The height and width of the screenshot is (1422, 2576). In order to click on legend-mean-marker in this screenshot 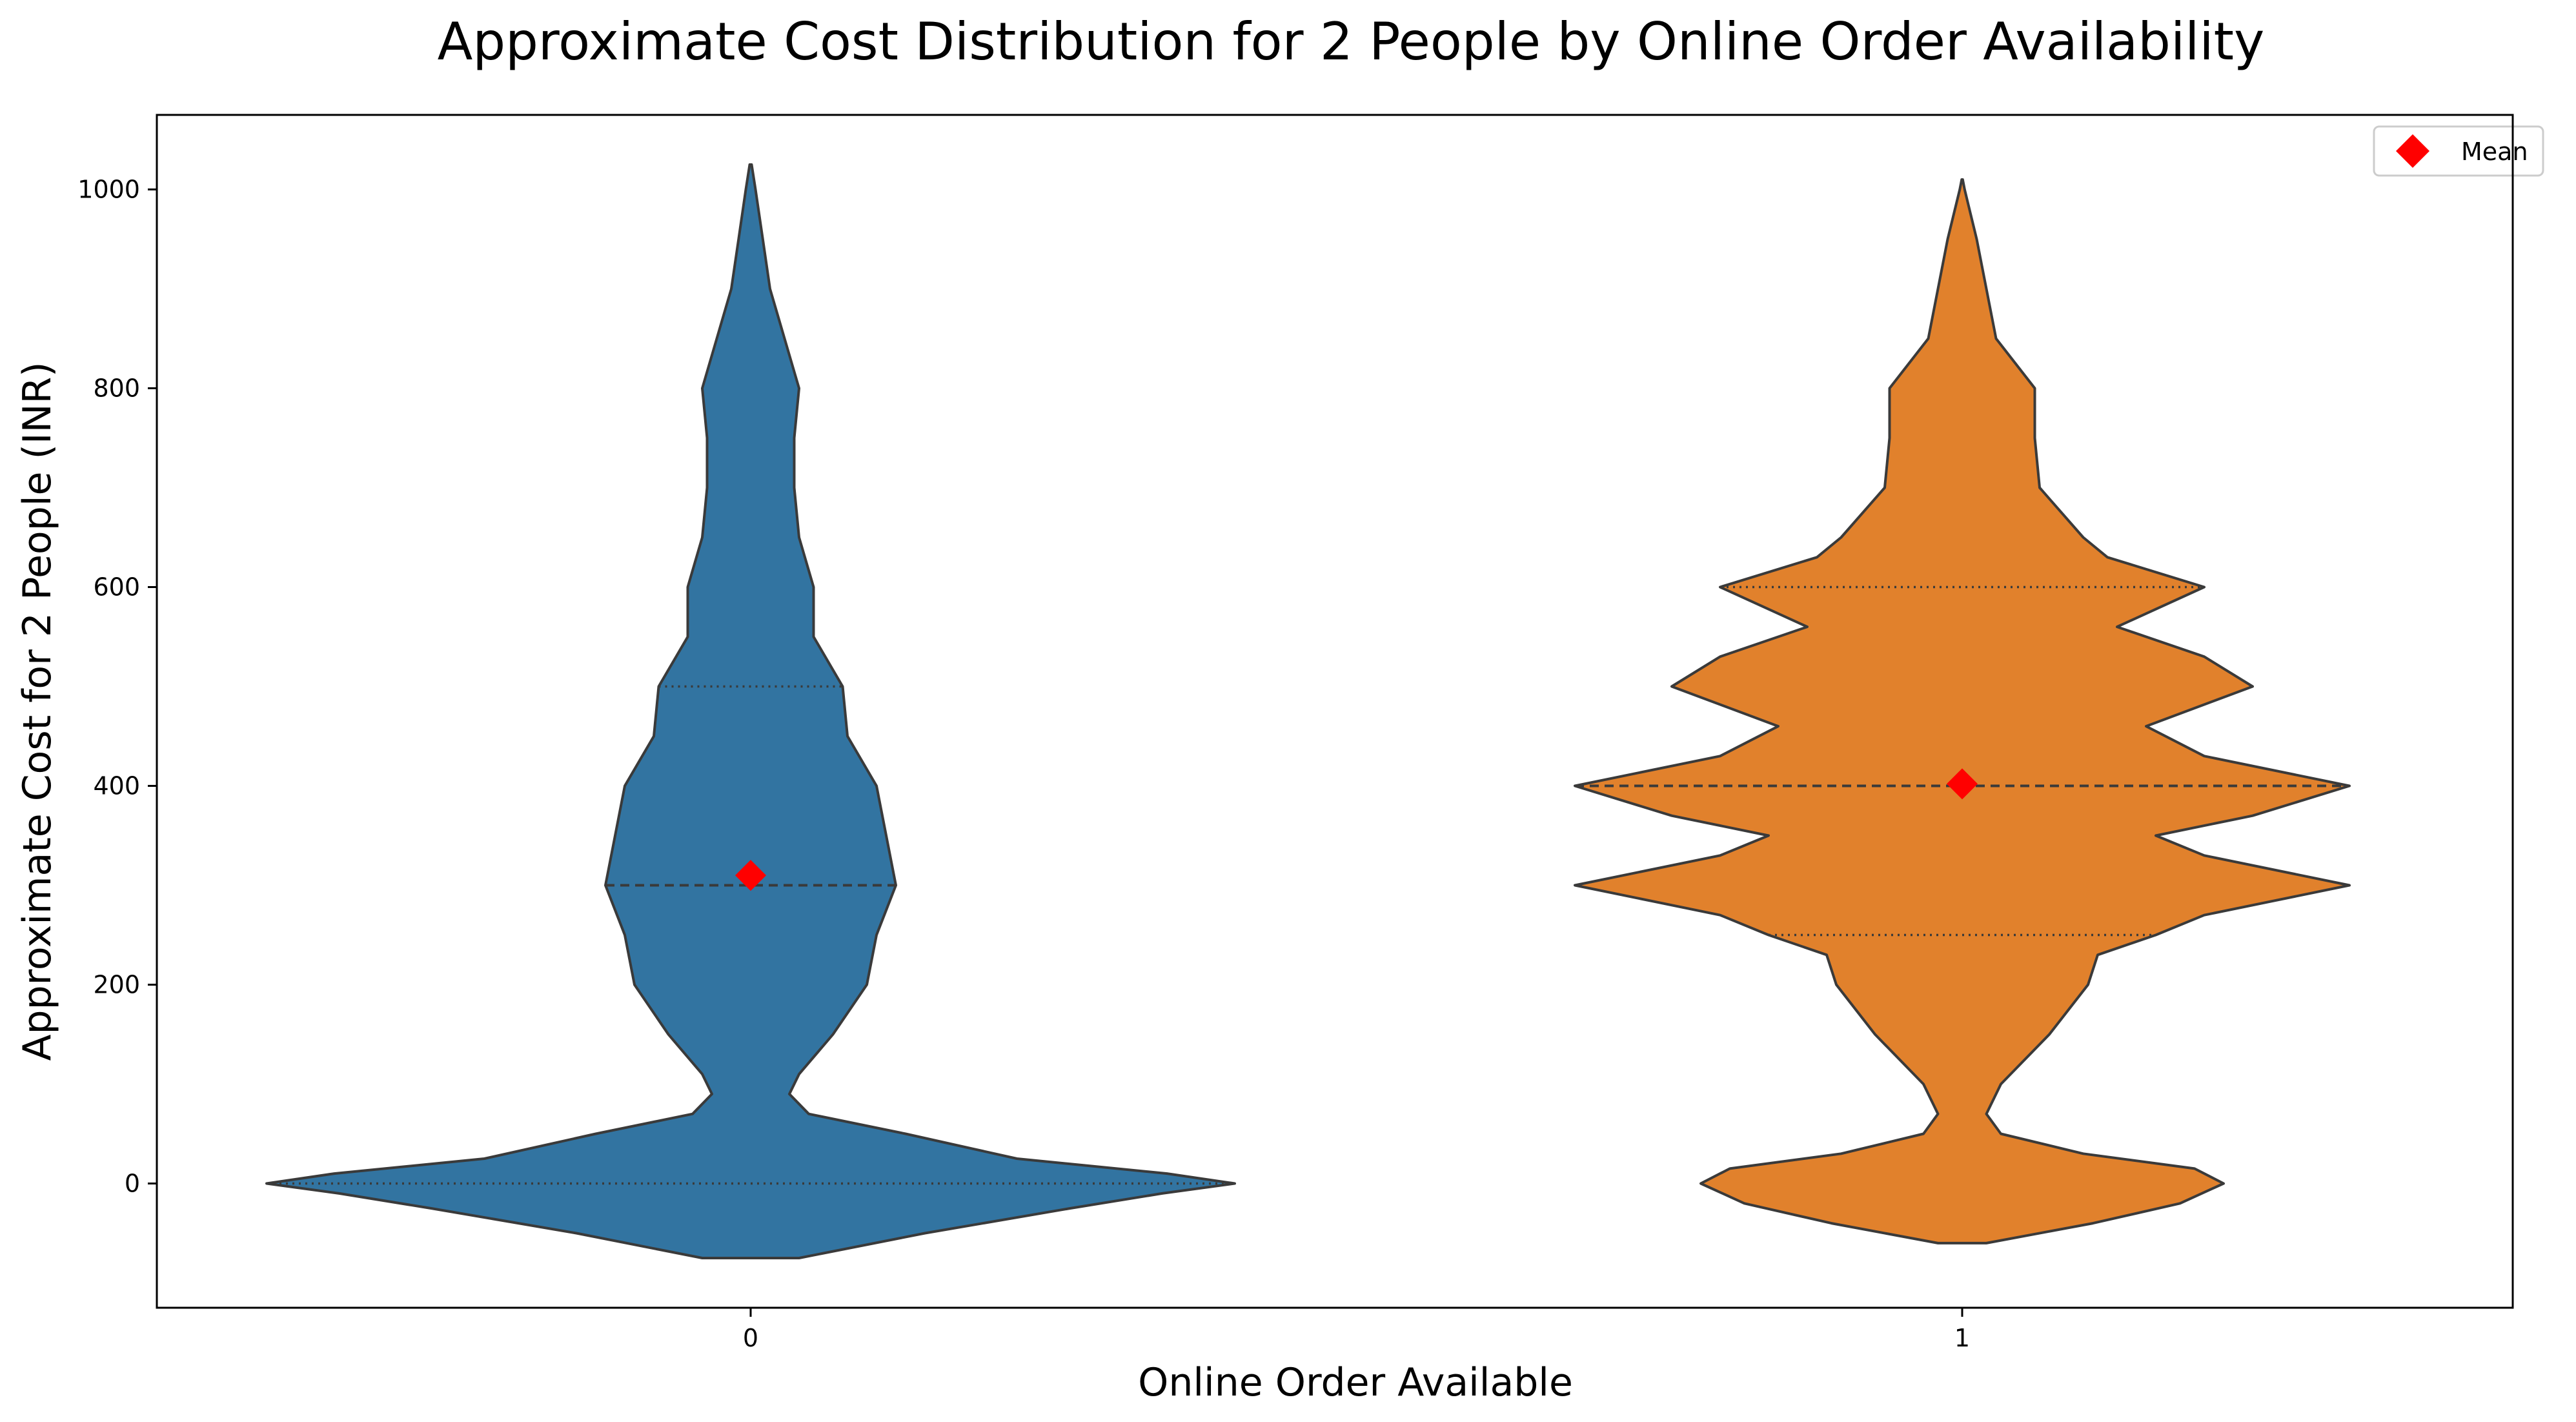, I will do `click(2412, 151)`.